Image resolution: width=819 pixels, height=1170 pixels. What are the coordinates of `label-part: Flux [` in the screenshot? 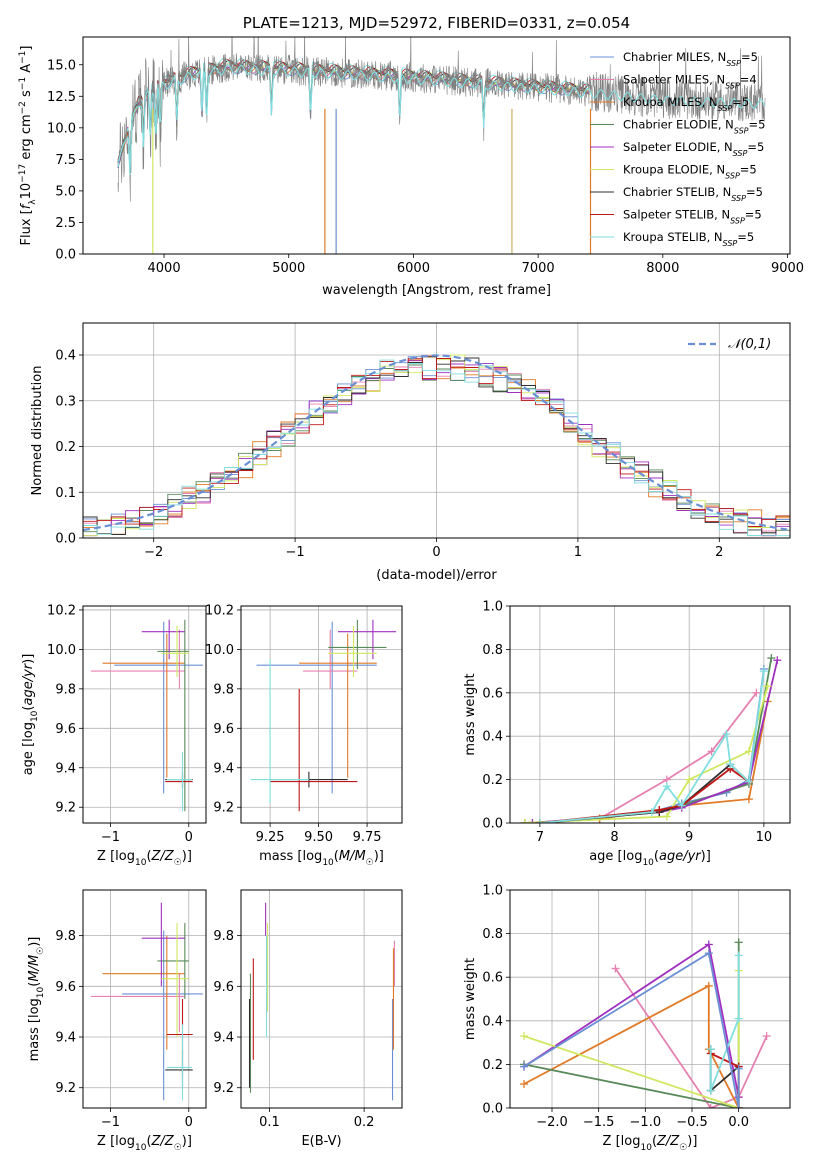 It's located at (26, 227).